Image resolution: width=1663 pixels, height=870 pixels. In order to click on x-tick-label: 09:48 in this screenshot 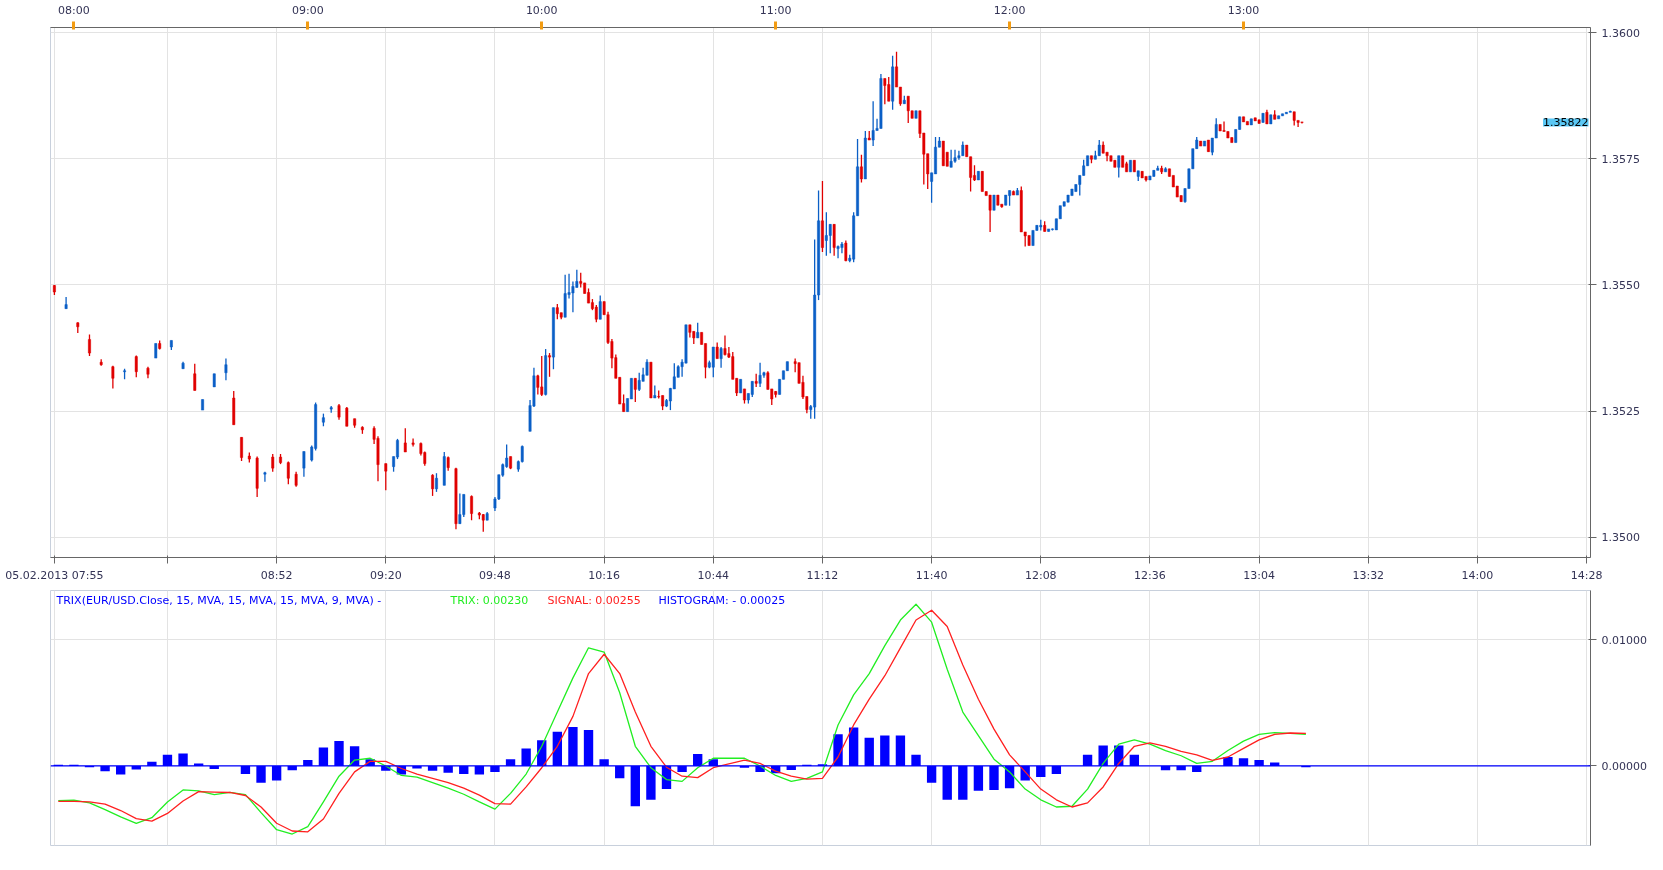, I will do `click(495, 575)`.